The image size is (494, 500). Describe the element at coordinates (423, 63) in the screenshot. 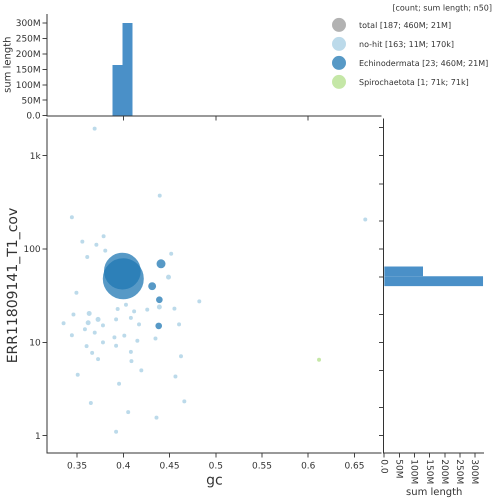

I see `legend-label: Echinodermata [23; 460M; 21M]` at that location.